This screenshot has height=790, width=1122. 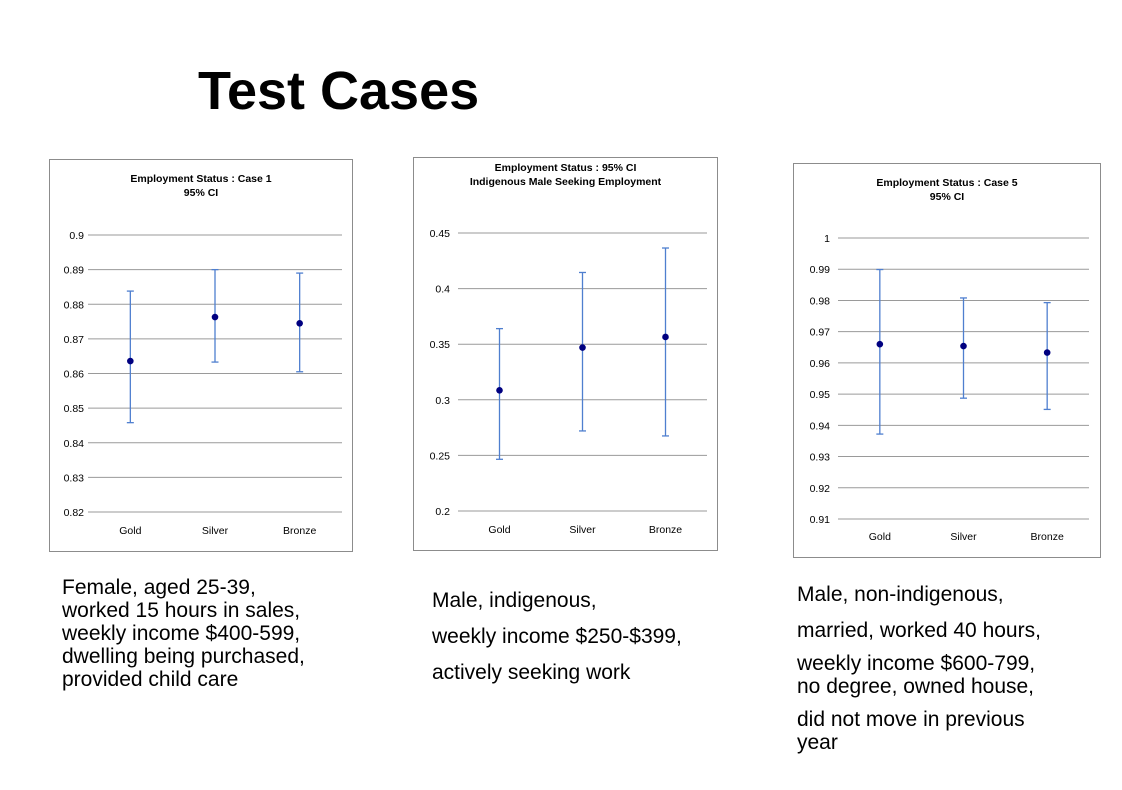 I want to click on y-tick-label: 0.85, so click(x=74, y=409).